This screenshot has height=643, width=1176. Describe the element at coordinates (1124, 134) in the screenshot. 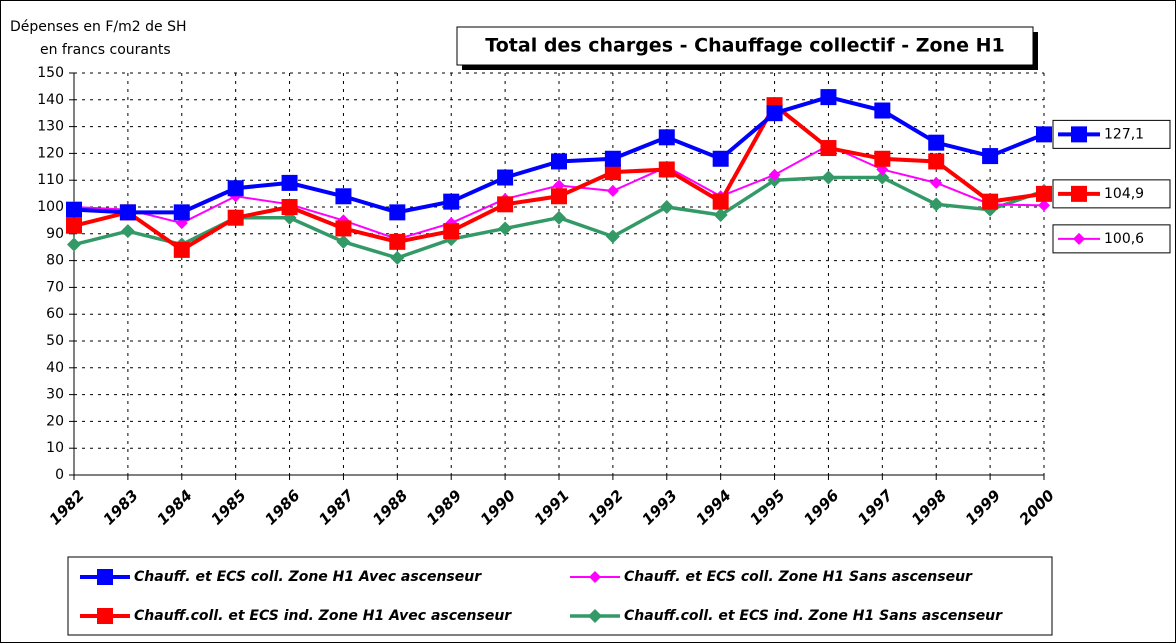

I see `end-label: 127,1` at that location.